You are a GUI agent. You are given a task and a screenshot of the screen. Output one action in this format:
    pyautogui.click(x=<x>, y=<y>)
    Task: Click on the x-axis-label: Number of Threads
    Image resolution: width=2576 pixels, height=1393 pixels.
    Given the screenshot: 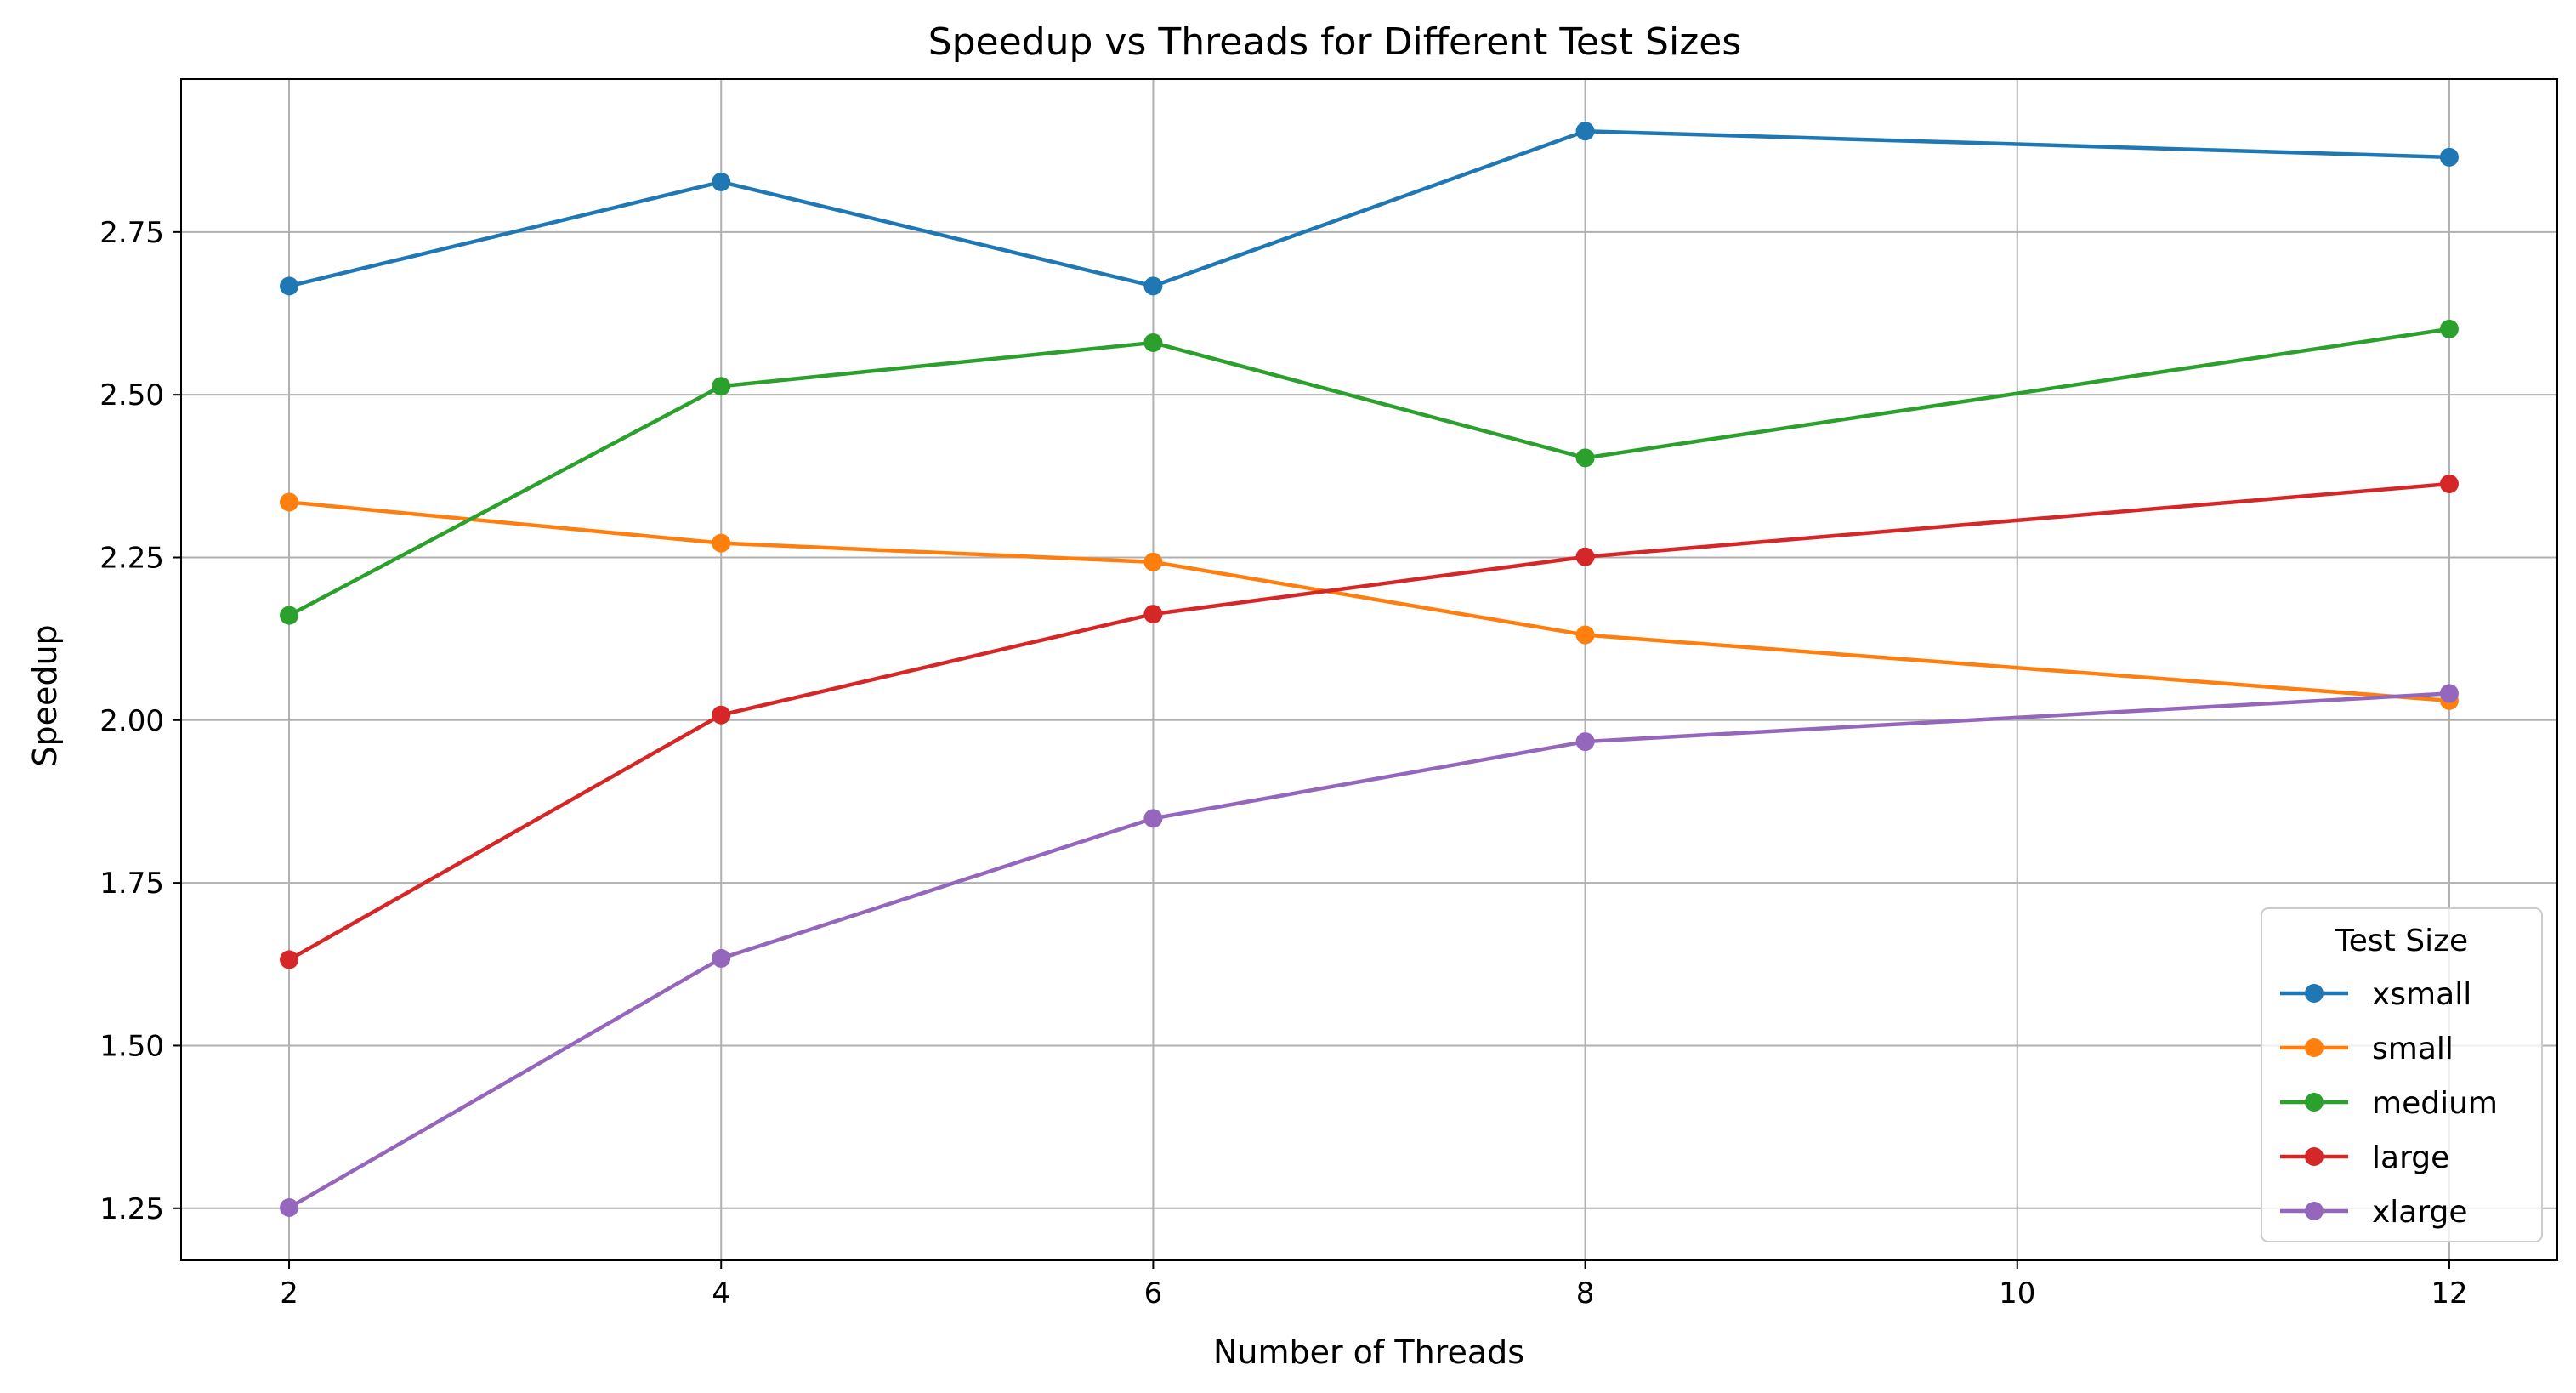 What is the action you would take?
    pyautogui.click(x=1368, y=1352)
    